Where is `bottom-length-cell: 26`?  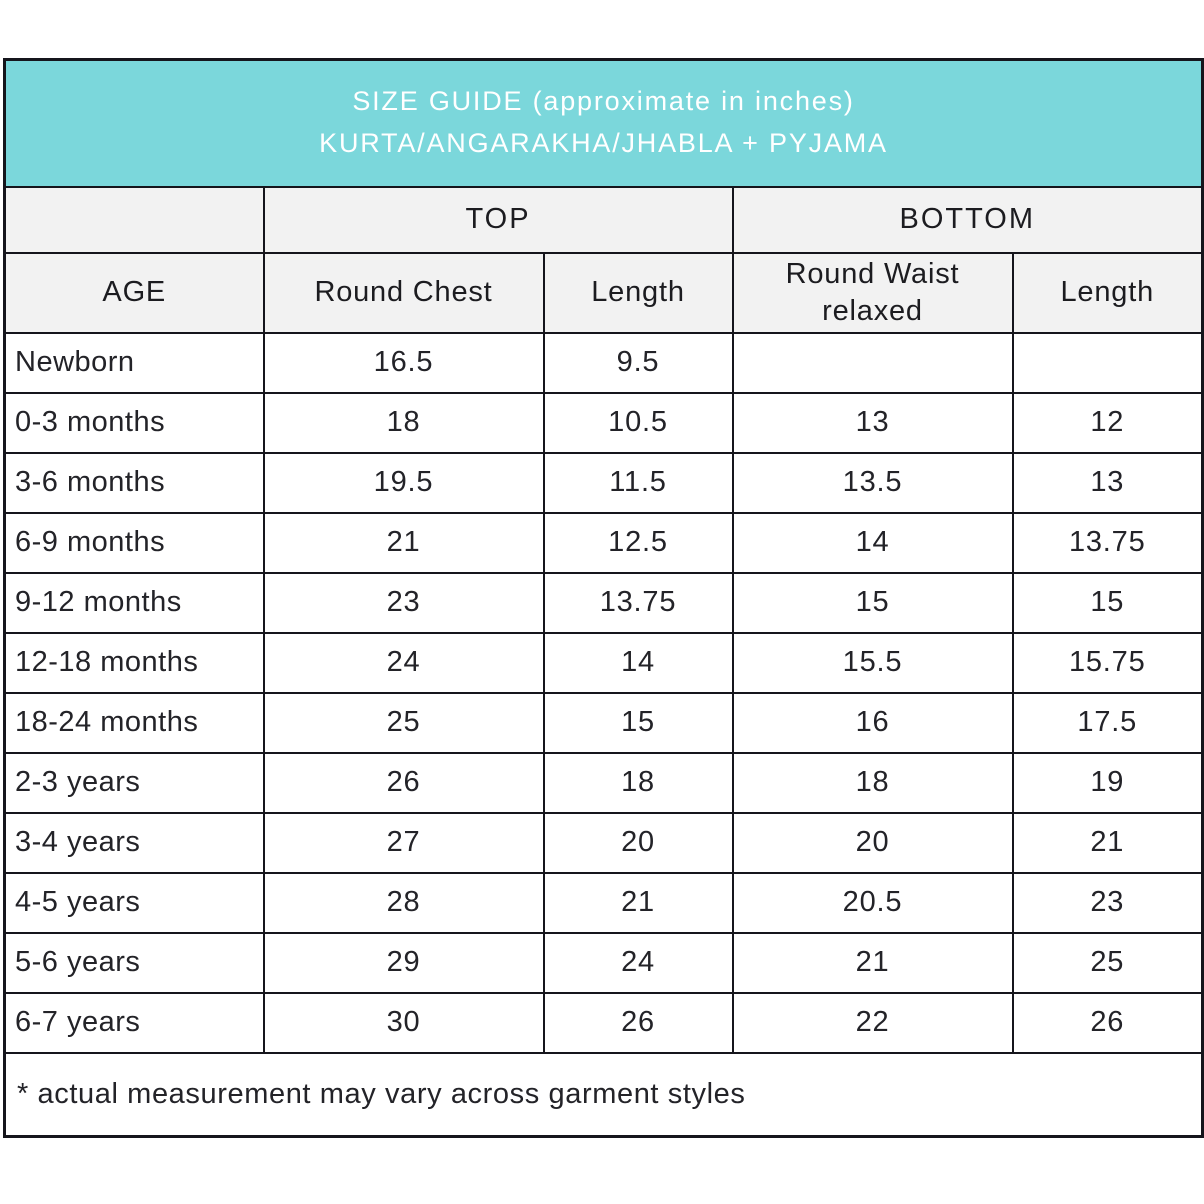
bottom-length-cell: 26 is located at coordinates (1107, 1022).